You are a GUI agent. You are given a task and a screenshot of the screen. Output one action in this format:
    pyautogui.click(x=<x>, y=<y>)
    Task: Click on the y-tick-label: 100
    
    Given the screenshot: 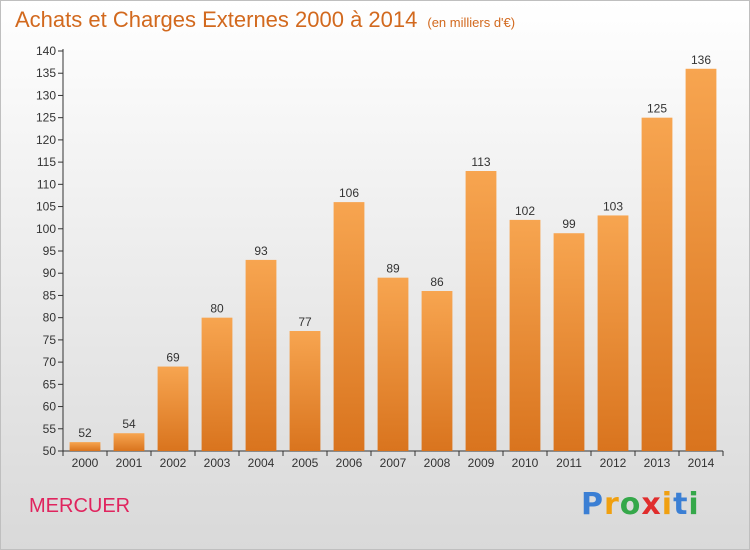 What is the action you would take?
    pyautogui.click(x=46, y=229)
    